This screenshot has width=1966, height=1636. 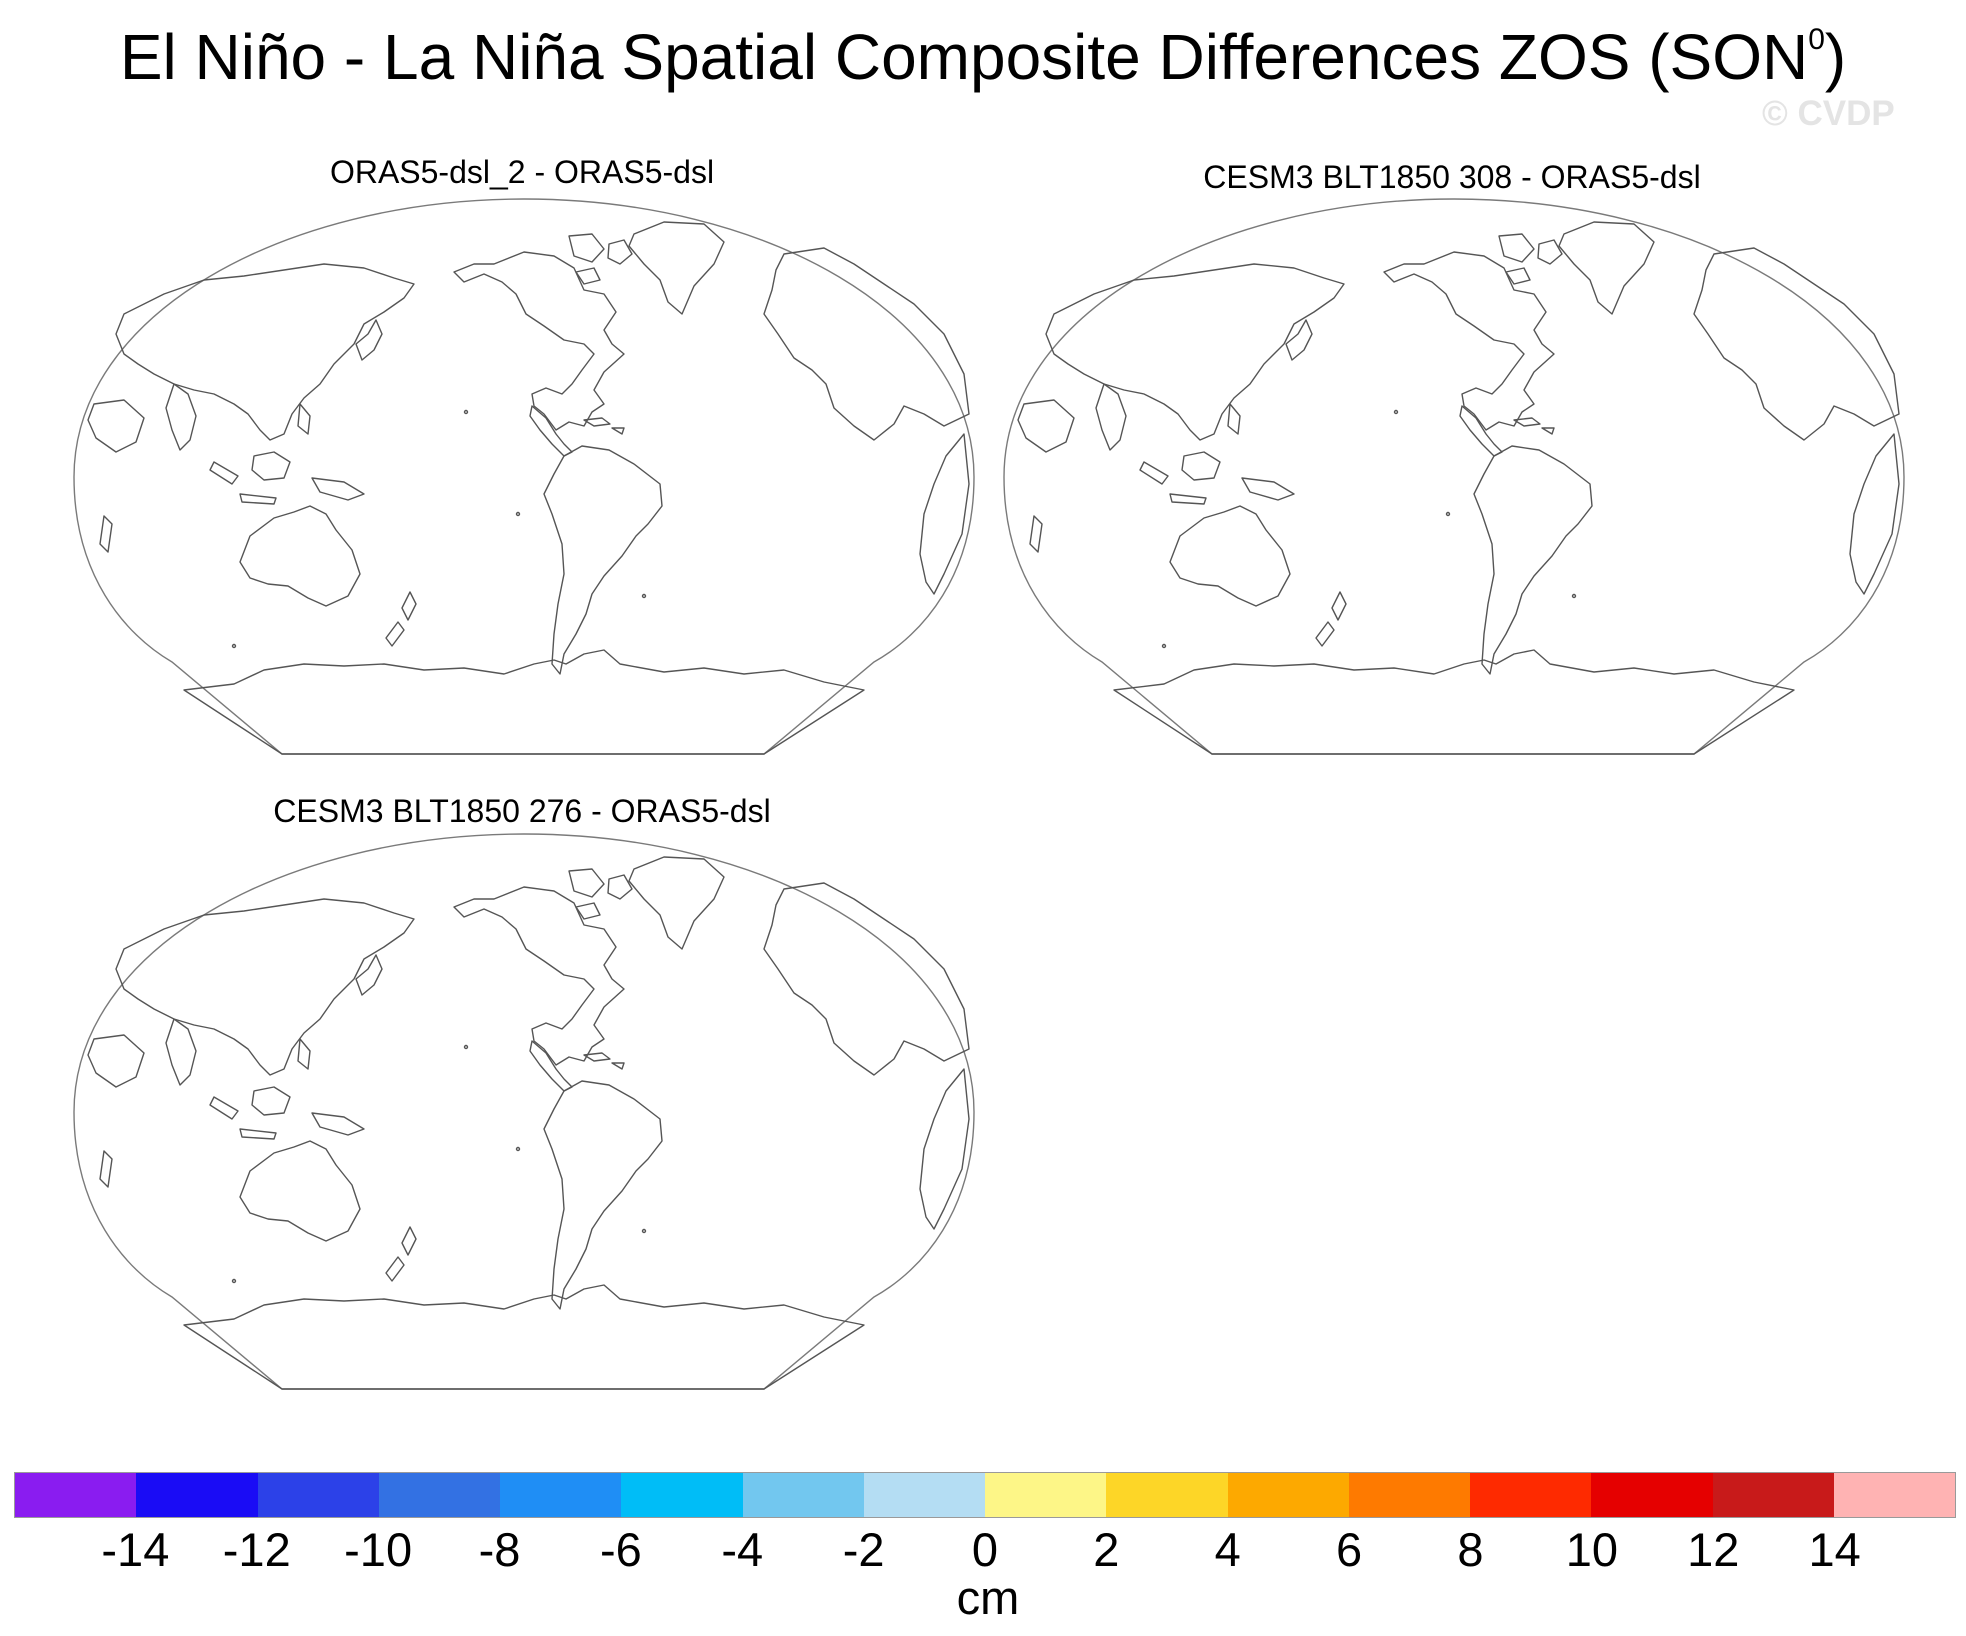 I want to click on panel-2-title: CESM3 BLT1850 308 - ORAS5-dsl, so click(x=1452, y=177).